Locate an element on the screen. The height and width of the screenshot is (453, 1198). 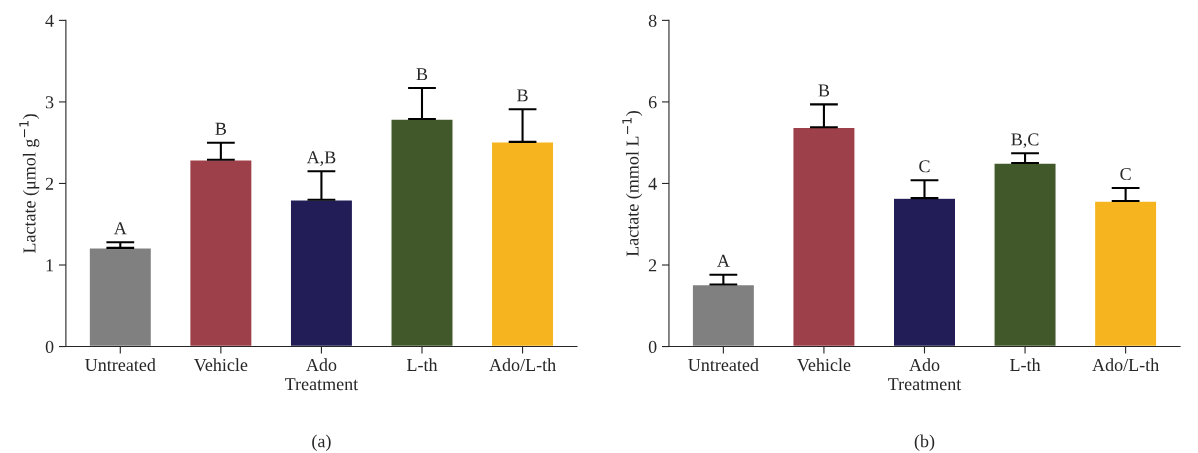
y-tick-label: 8 is located at coordinates (652, 20).